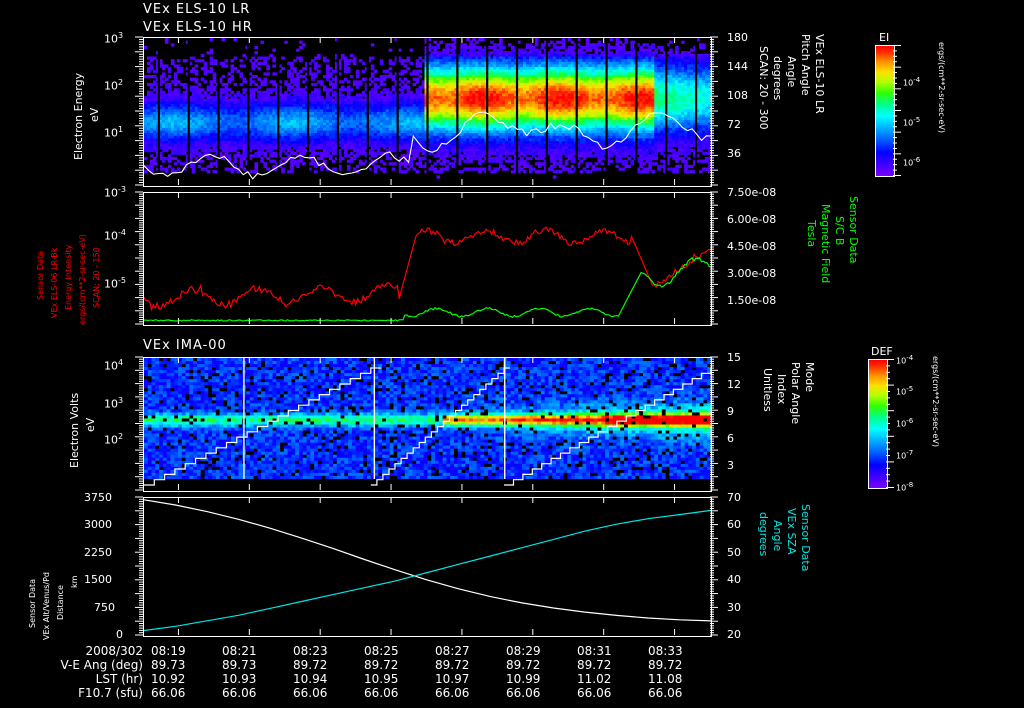 The image size is (1024, 708). Describe the element at coordinates (94, 114) in the screenshot. I see `p1-ylabel-2: eV` at that location.